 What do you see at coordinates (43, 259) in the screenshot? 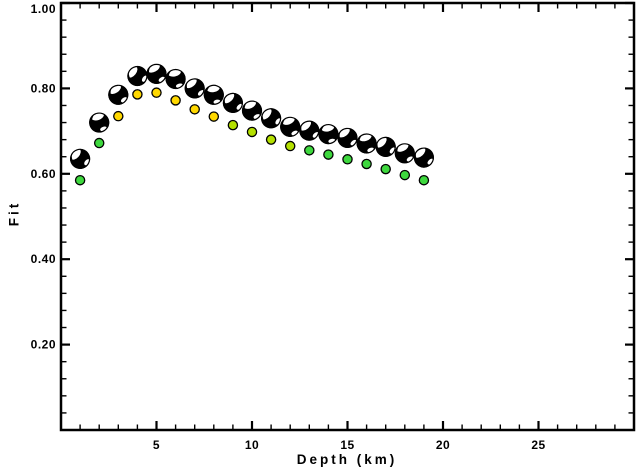
I see `y-tick-label: 0.40` at bounding box center [43, 259].